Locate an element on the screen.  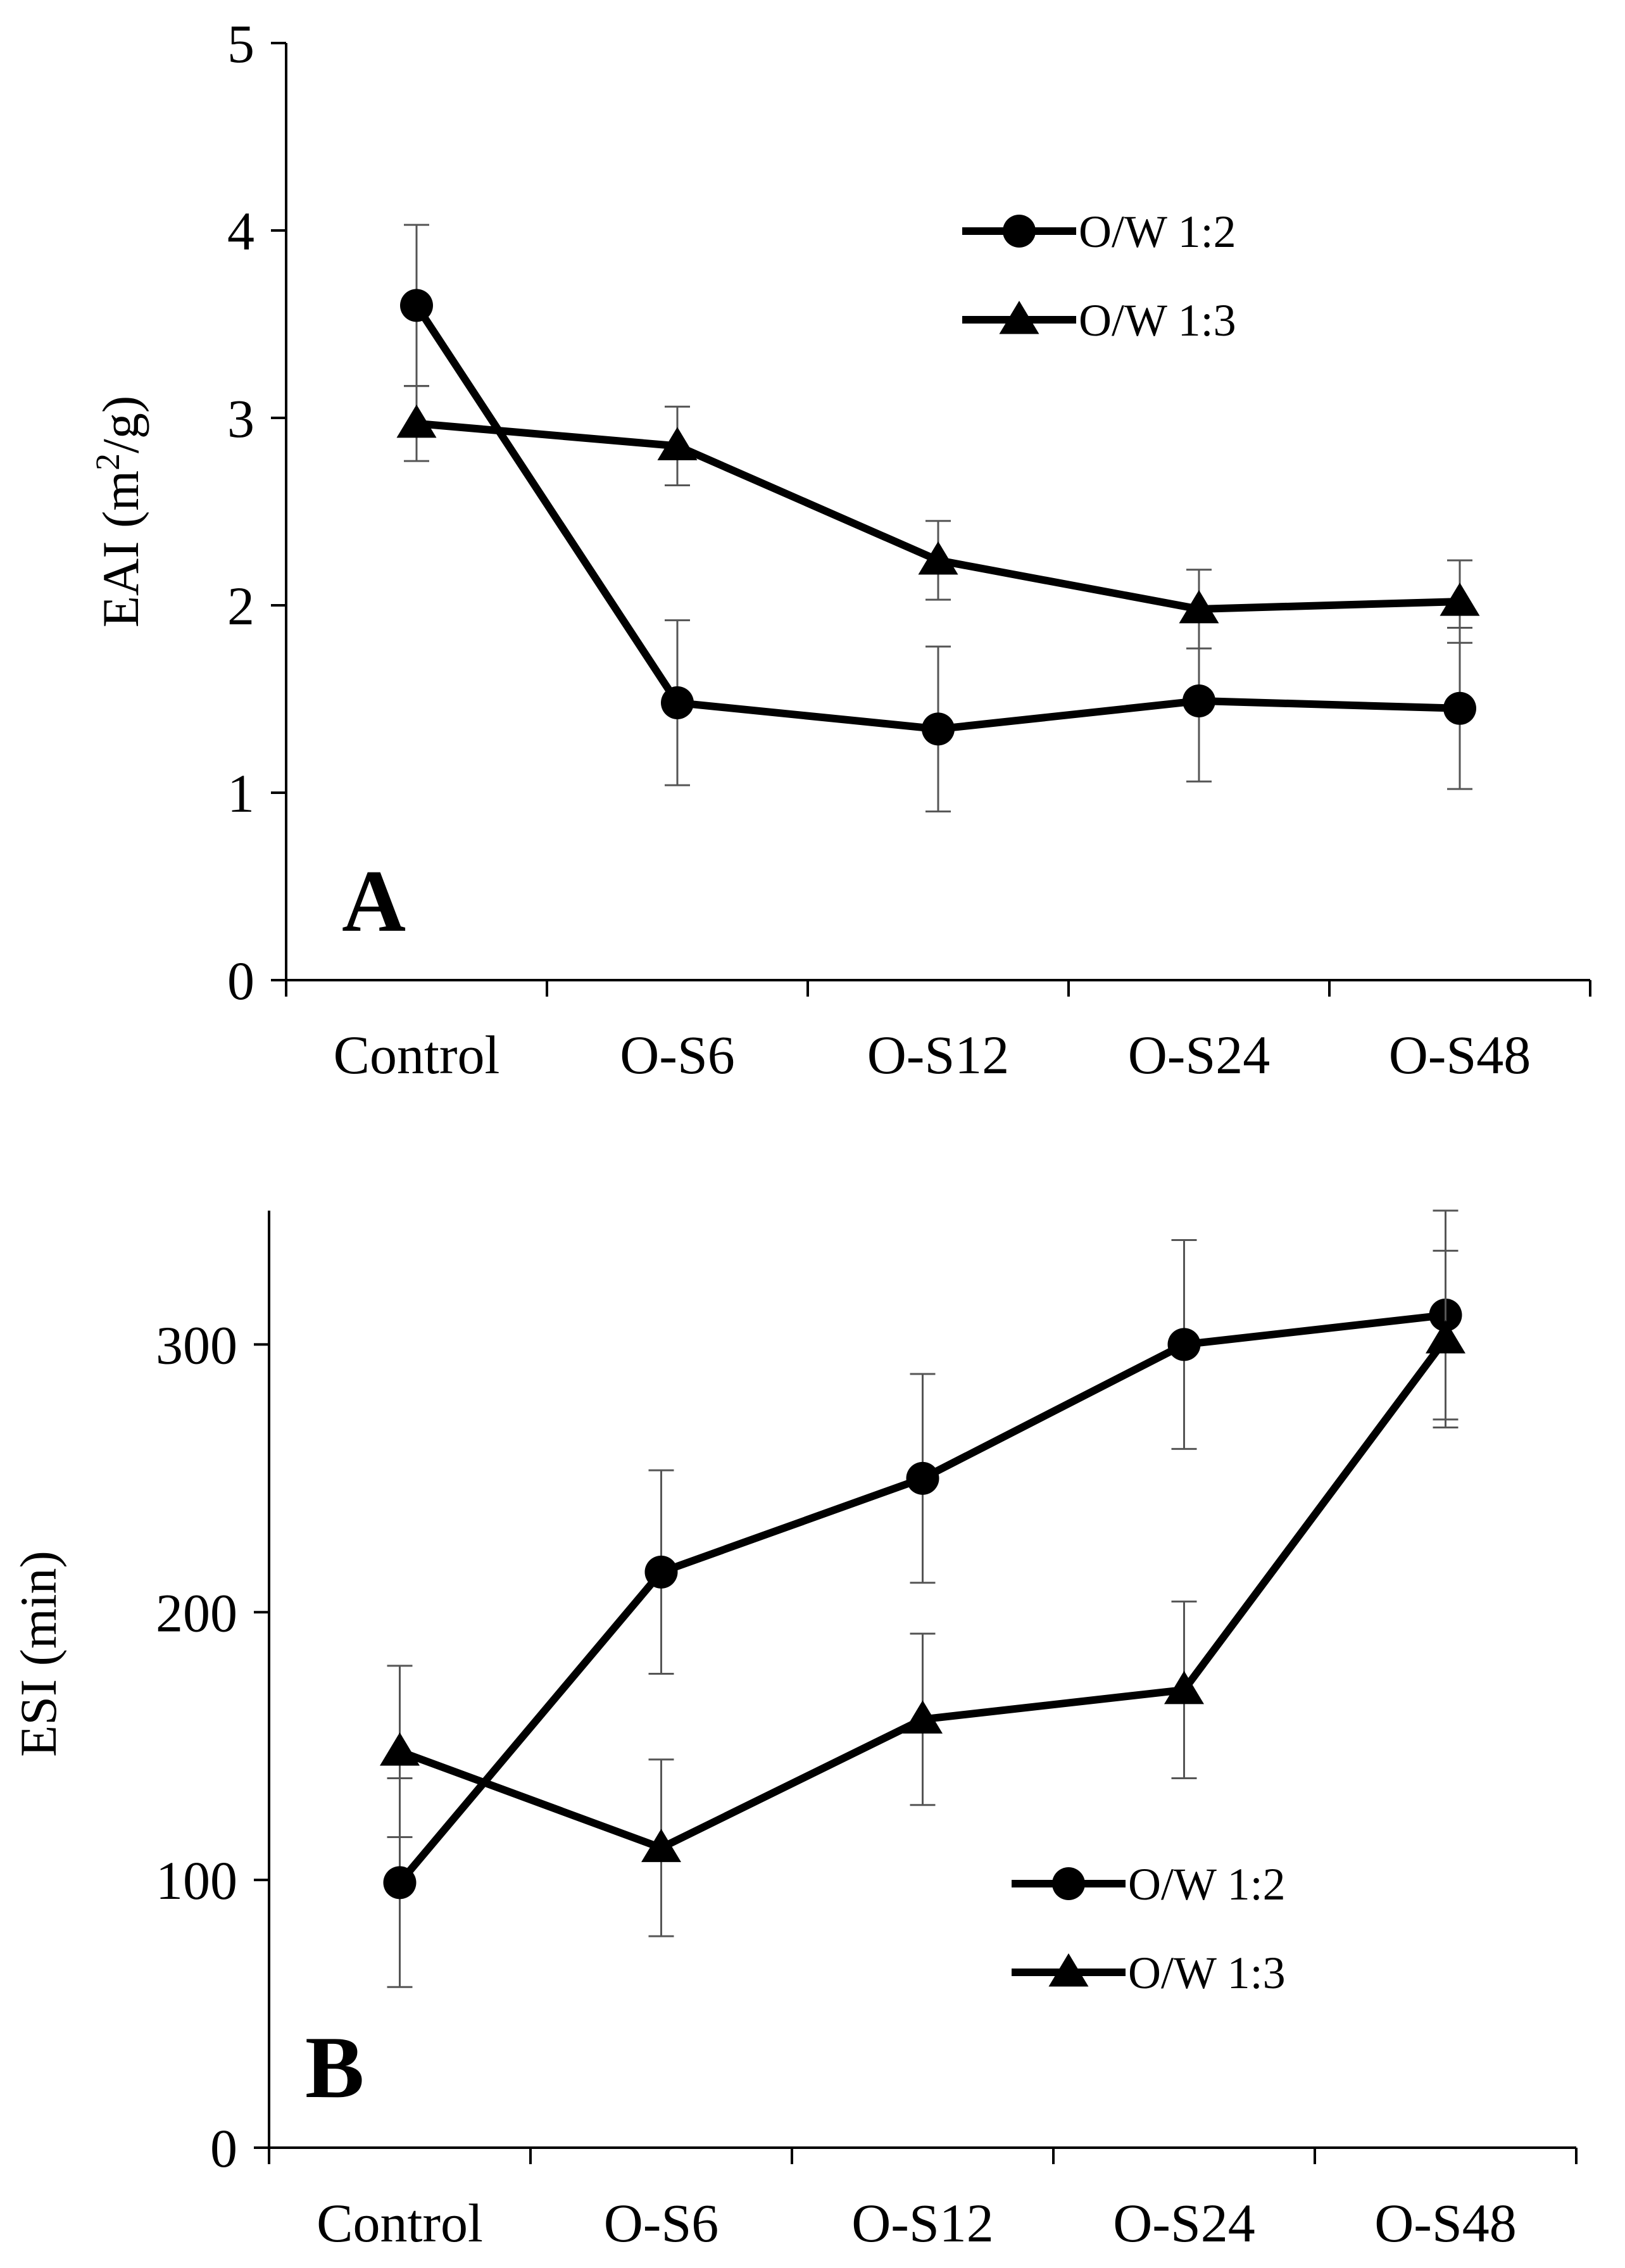
panel-b-letter: B is located at coordinates (334, 2068).